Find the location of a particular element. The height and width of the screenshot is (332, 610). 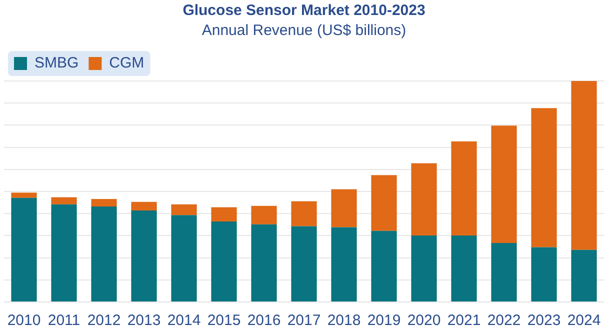

x-tick-label: 2011 is located at coordinates (64, 321).